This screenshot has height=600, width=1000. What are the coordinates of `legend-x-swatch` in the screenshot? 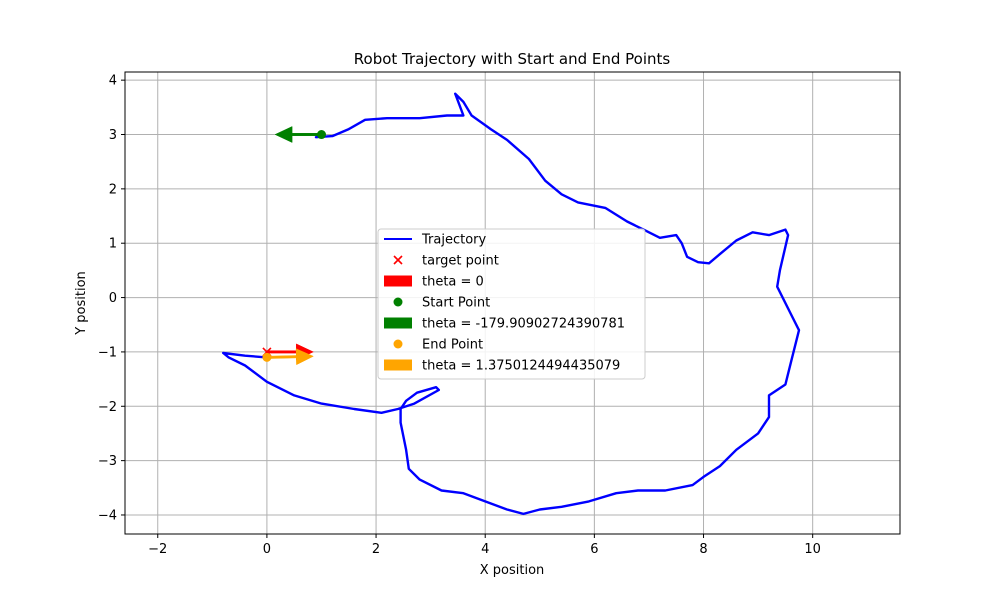 It's located at (398, 260).